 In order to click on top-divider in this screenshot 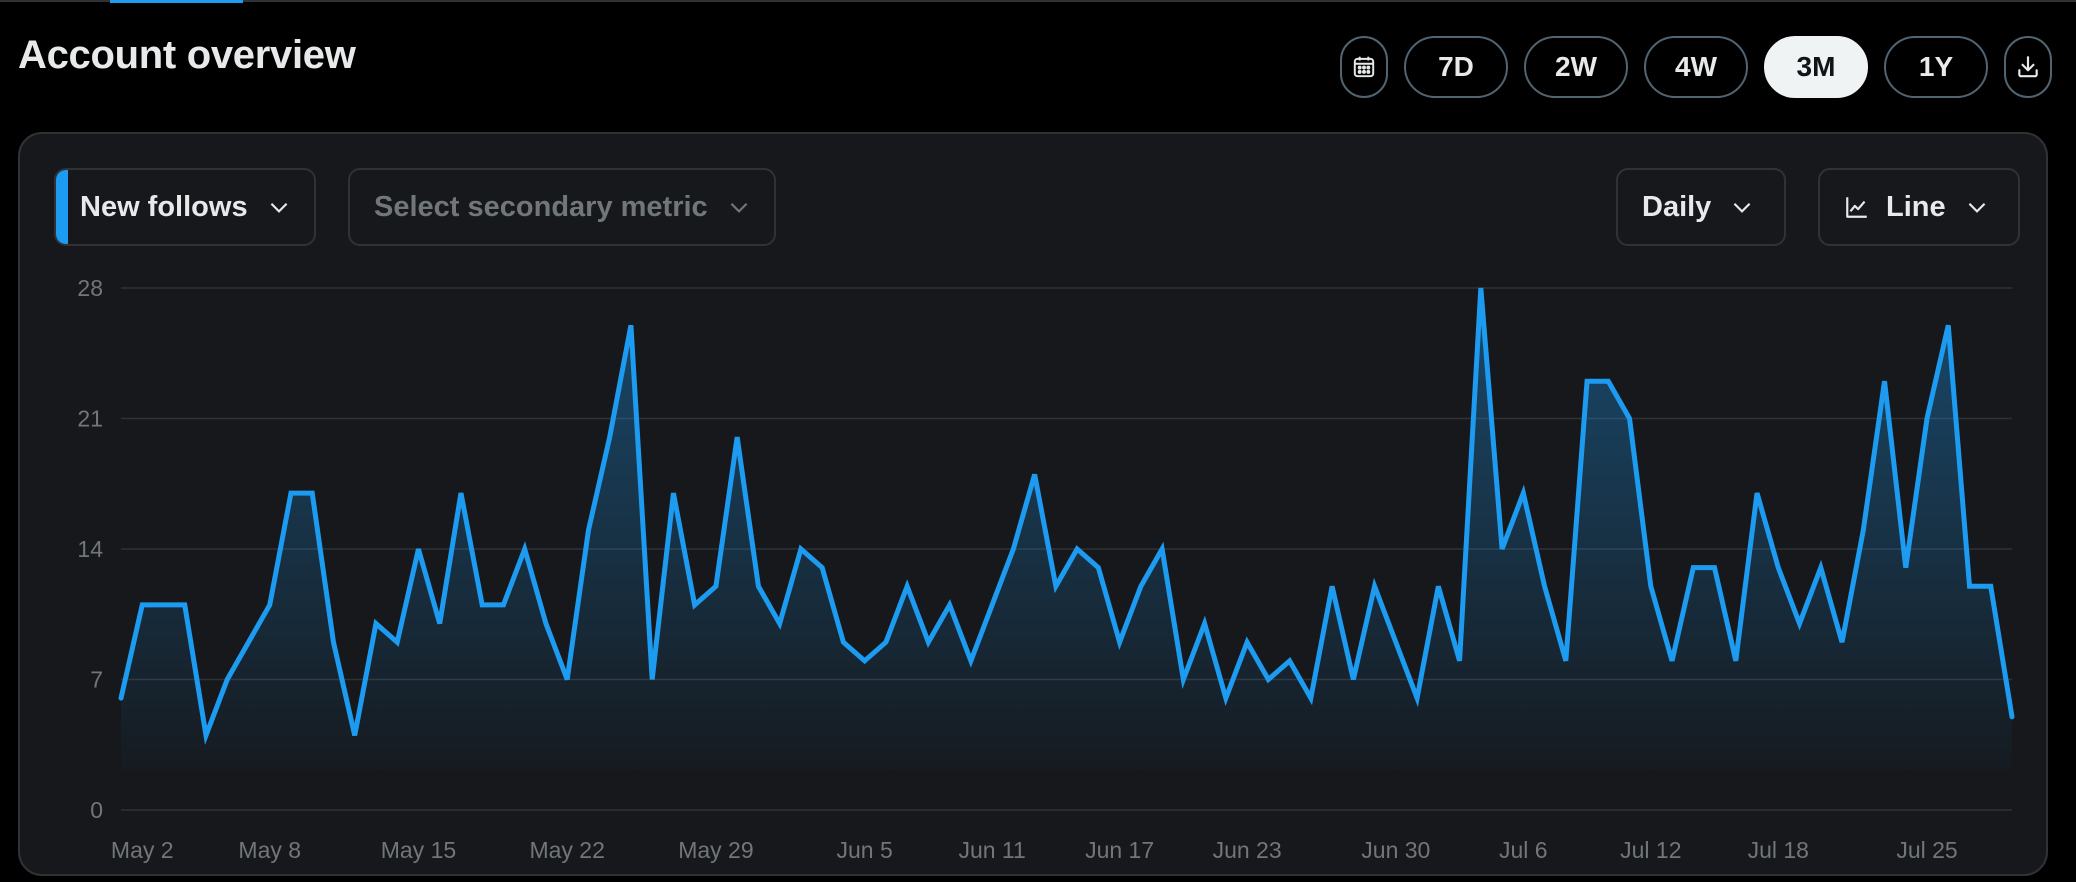, I will do `click(1038, 1)`.